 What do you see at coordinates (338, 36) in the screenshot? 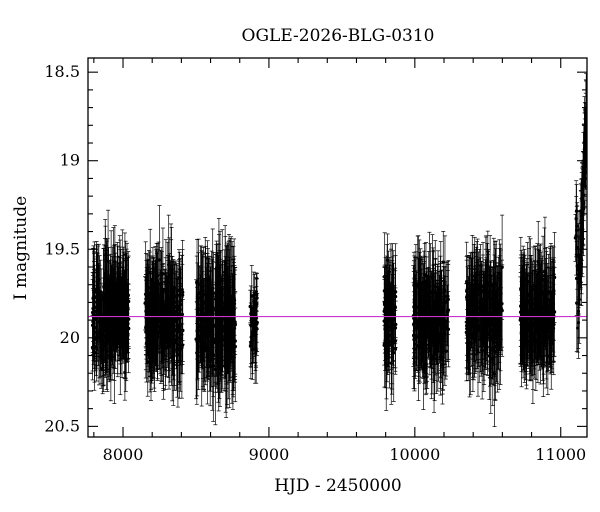
I see `chart-title: OGLE-2026-BLG-0310` at bounding box center [338, 36].